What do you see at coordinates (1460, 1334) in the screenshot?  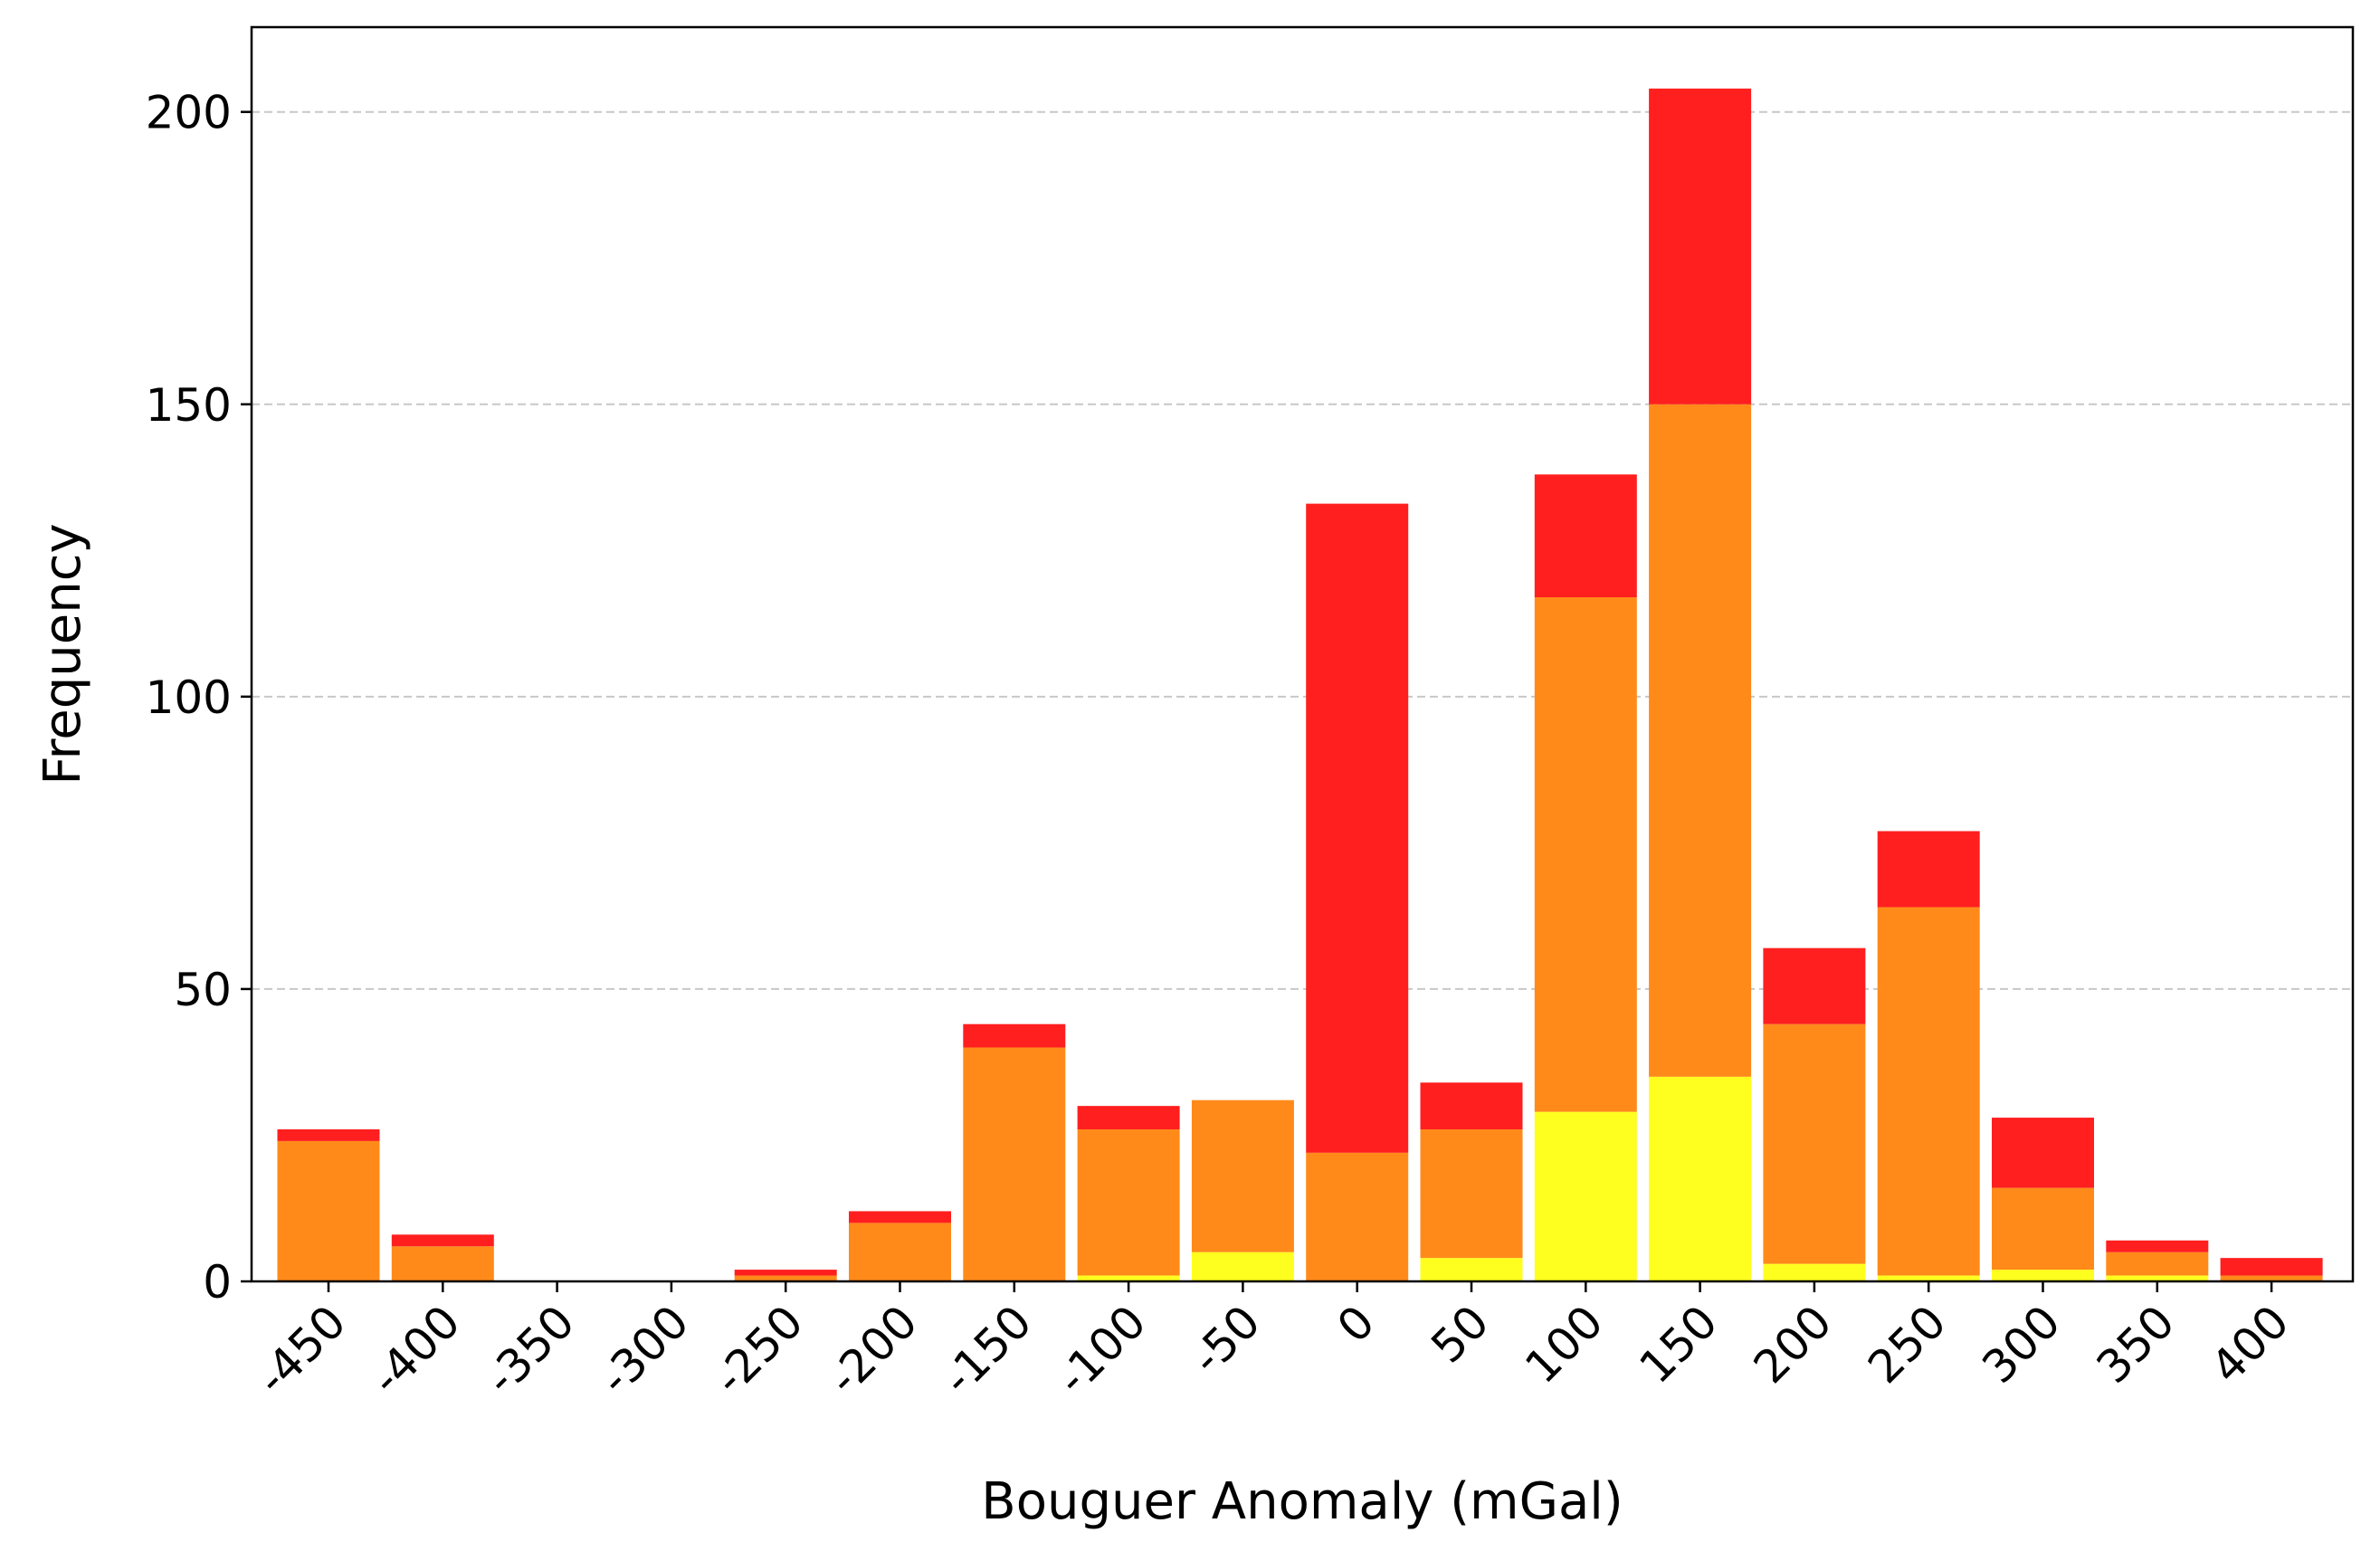 I see `x-tick-label: 50` at bounding box center [1460, 1334].